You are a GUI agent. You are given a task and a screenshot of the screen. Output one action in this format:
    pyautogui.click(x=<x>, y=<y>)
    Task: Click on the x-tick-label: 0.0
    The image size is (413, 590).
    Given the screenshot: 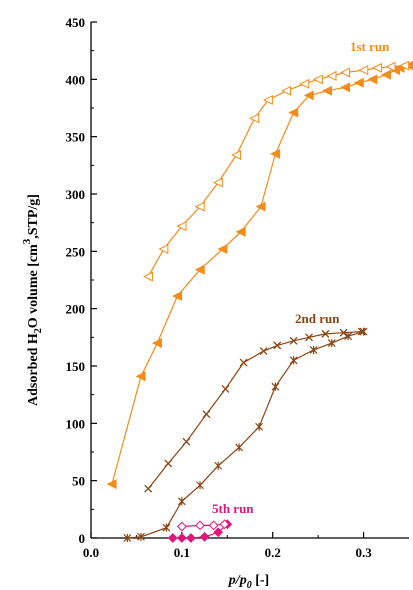 What is the action you would take?
    pyautogui.click(x=91, y=552)
    